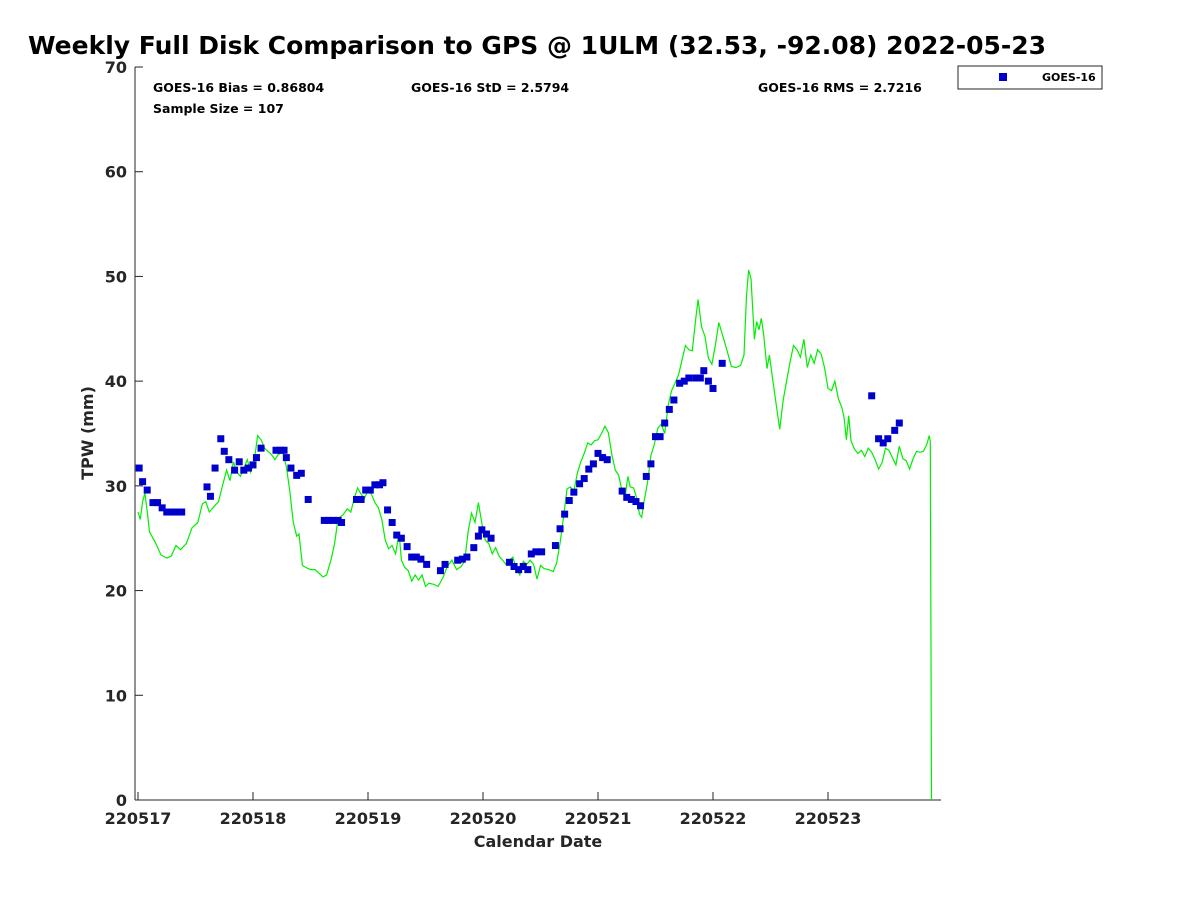 The height and width of the screenshot is (900, 1200). I want to click on legend: GOES-16, so click(1030, 77).